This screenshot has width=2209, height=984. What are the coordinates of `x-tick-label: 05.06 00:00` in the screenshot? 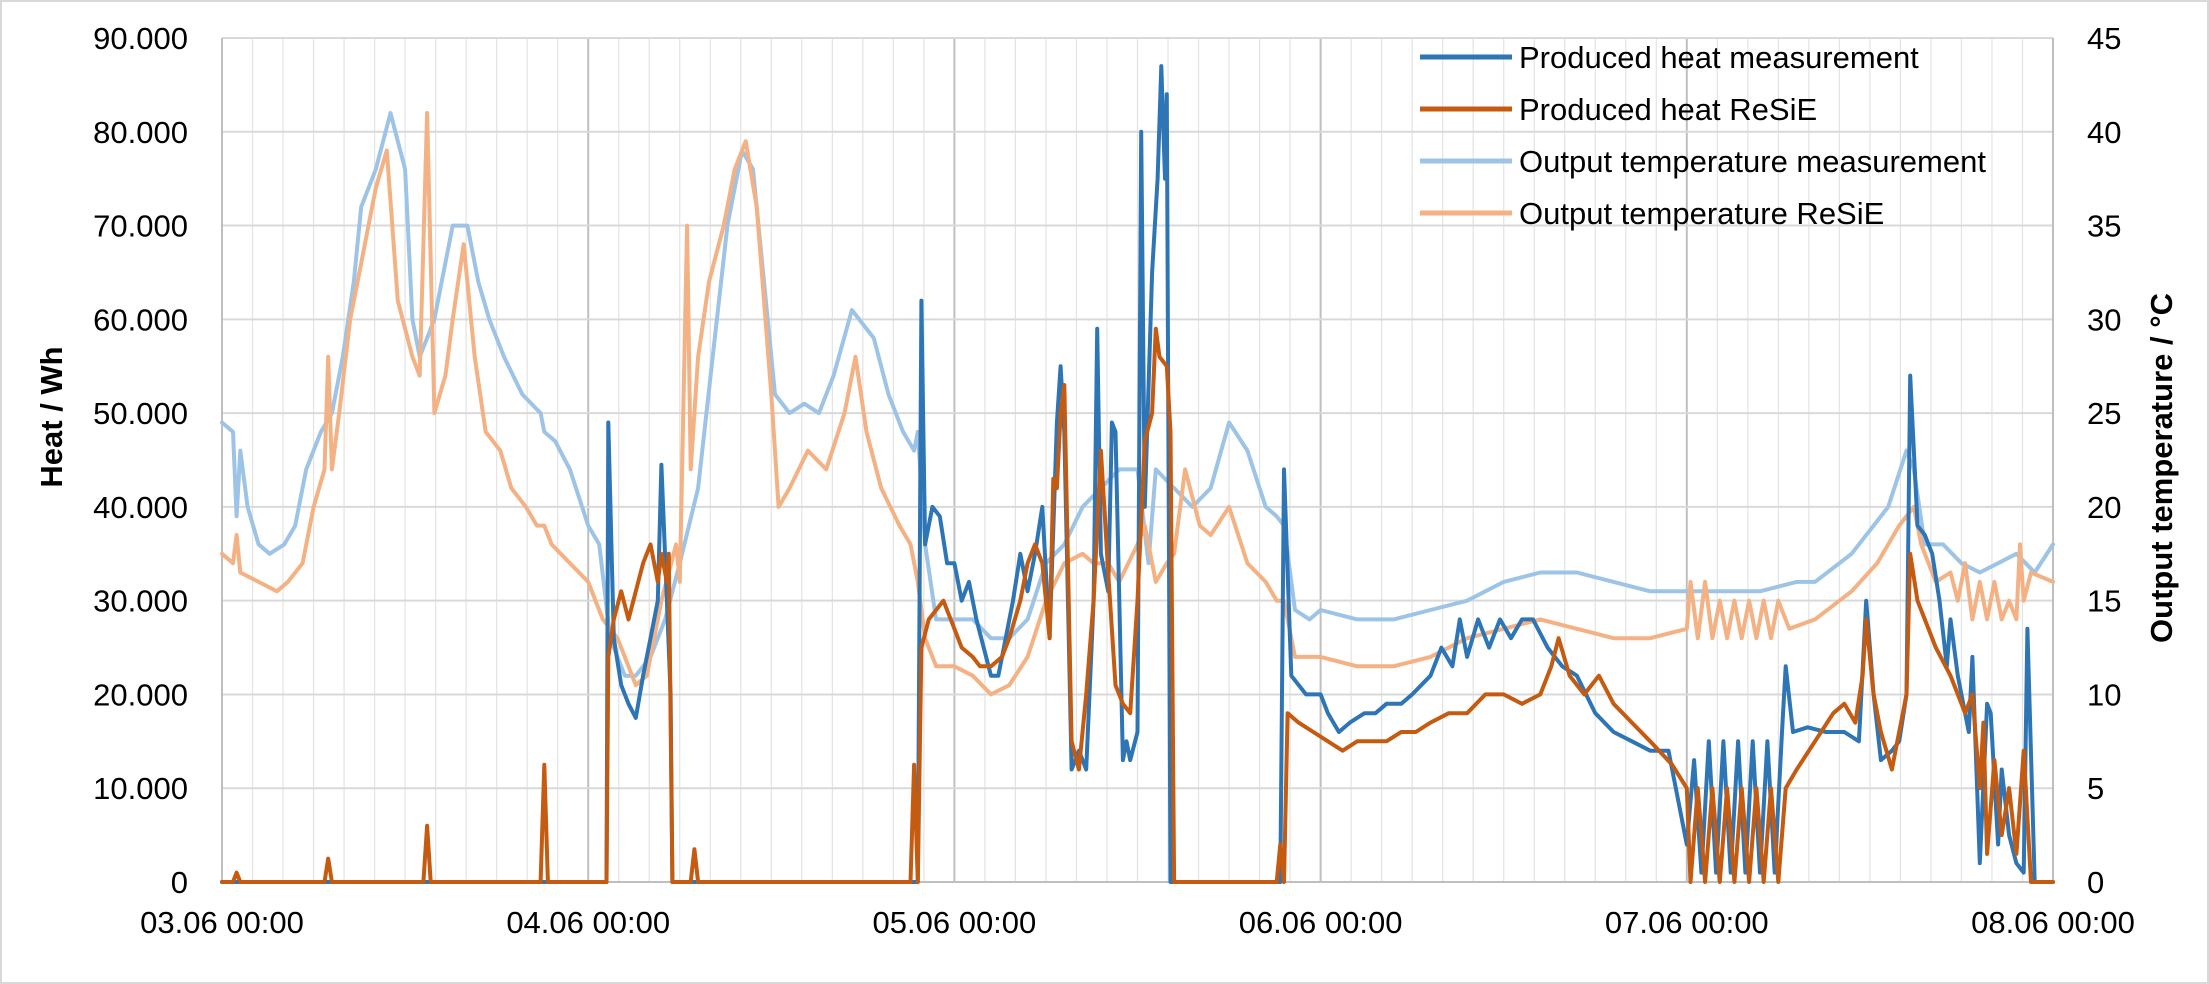 It's located at (955, 922).